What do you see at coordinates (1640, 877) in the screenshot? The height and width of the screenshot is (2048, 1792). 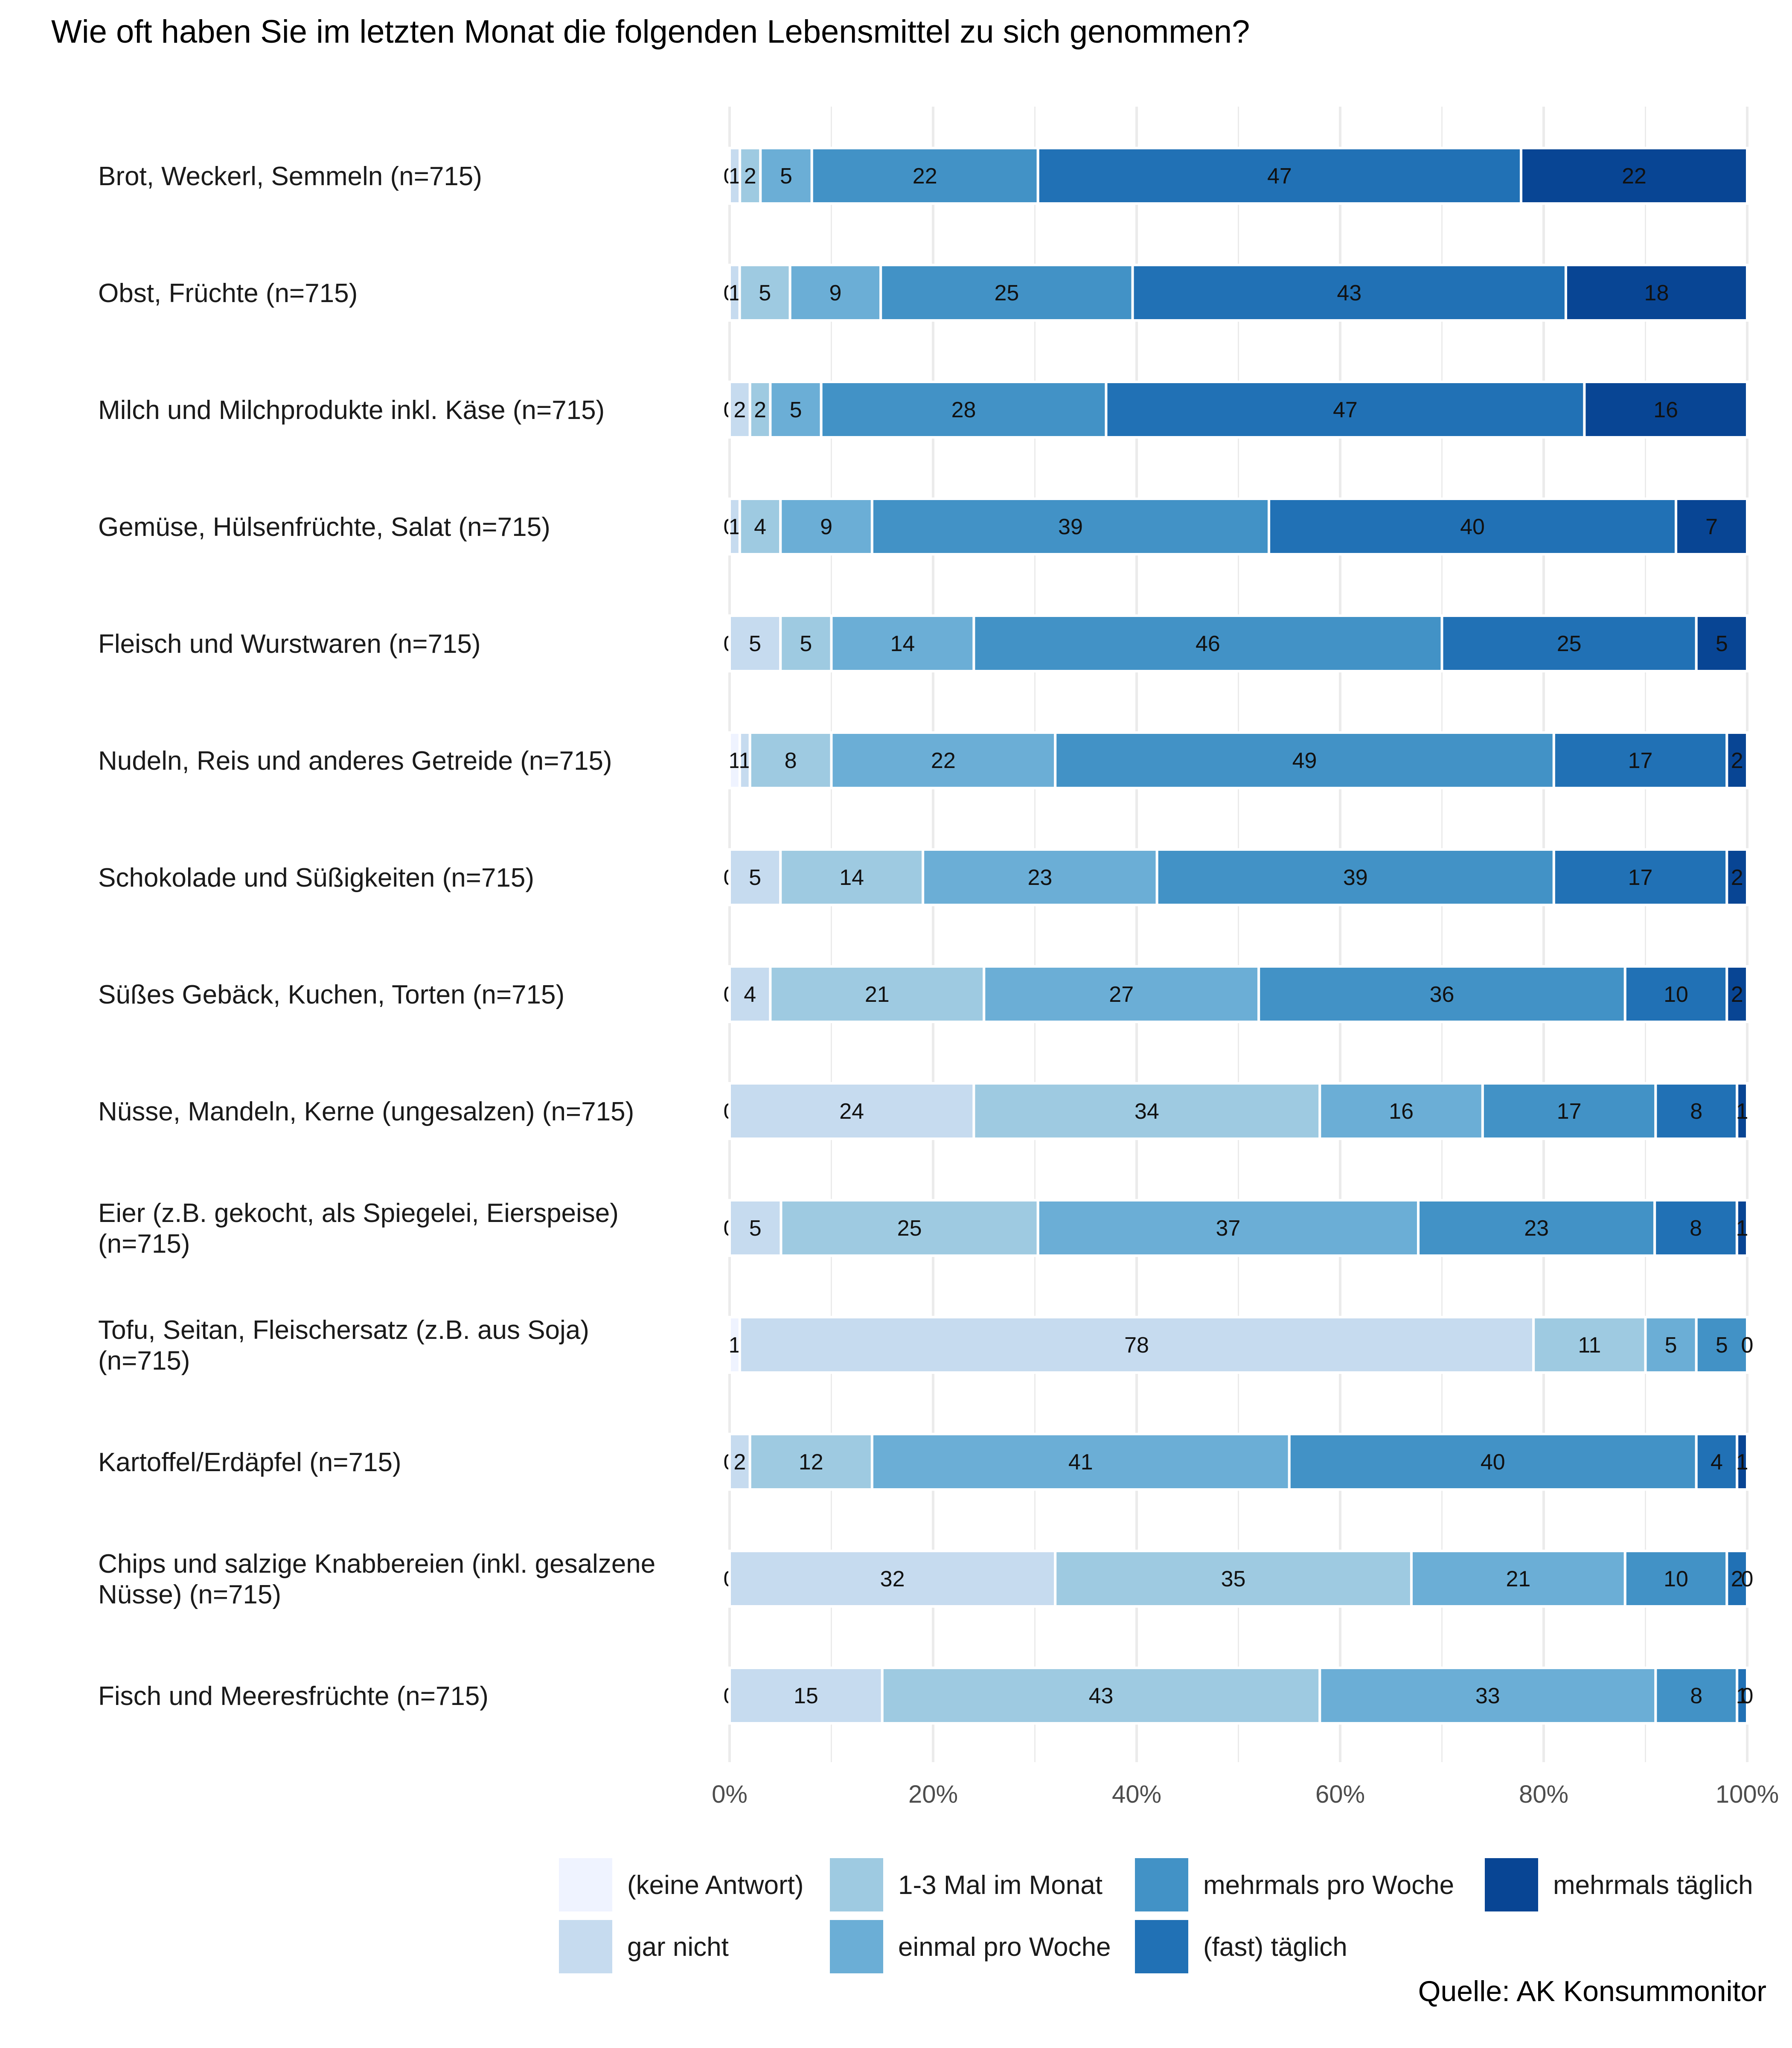 I see `bar-value-label: 17` at bounding box center [1640, 877].